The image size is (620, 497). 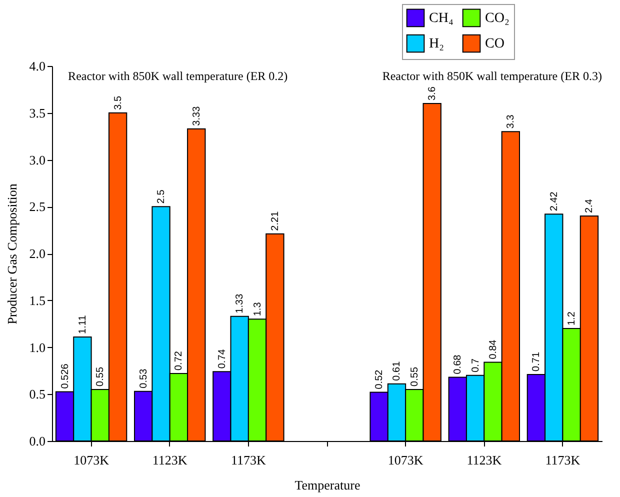 I want to click on y-tick-label: 4.0, so click(x=37, y=66).